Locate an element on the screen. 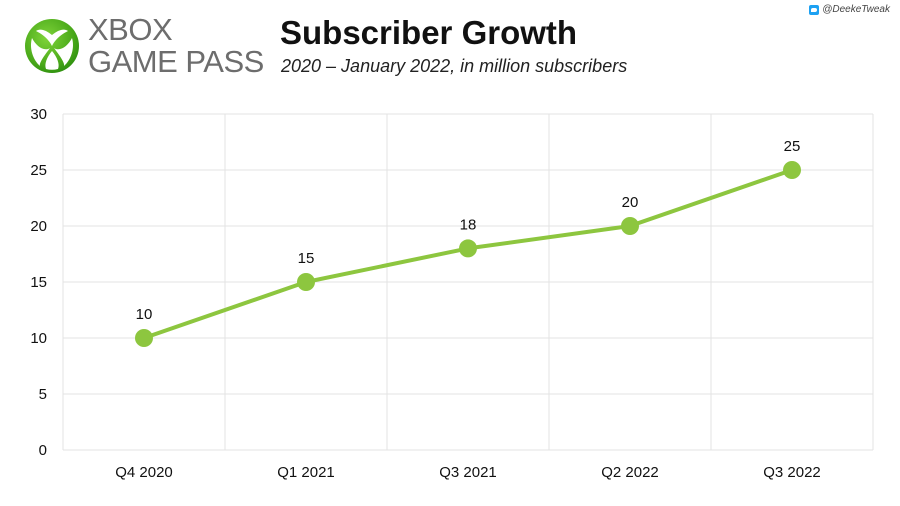 The height and width of the screenshot is (506, 900). y-axis: 0 5 10 15 20 25 30 is located at coordinates (38, 282).